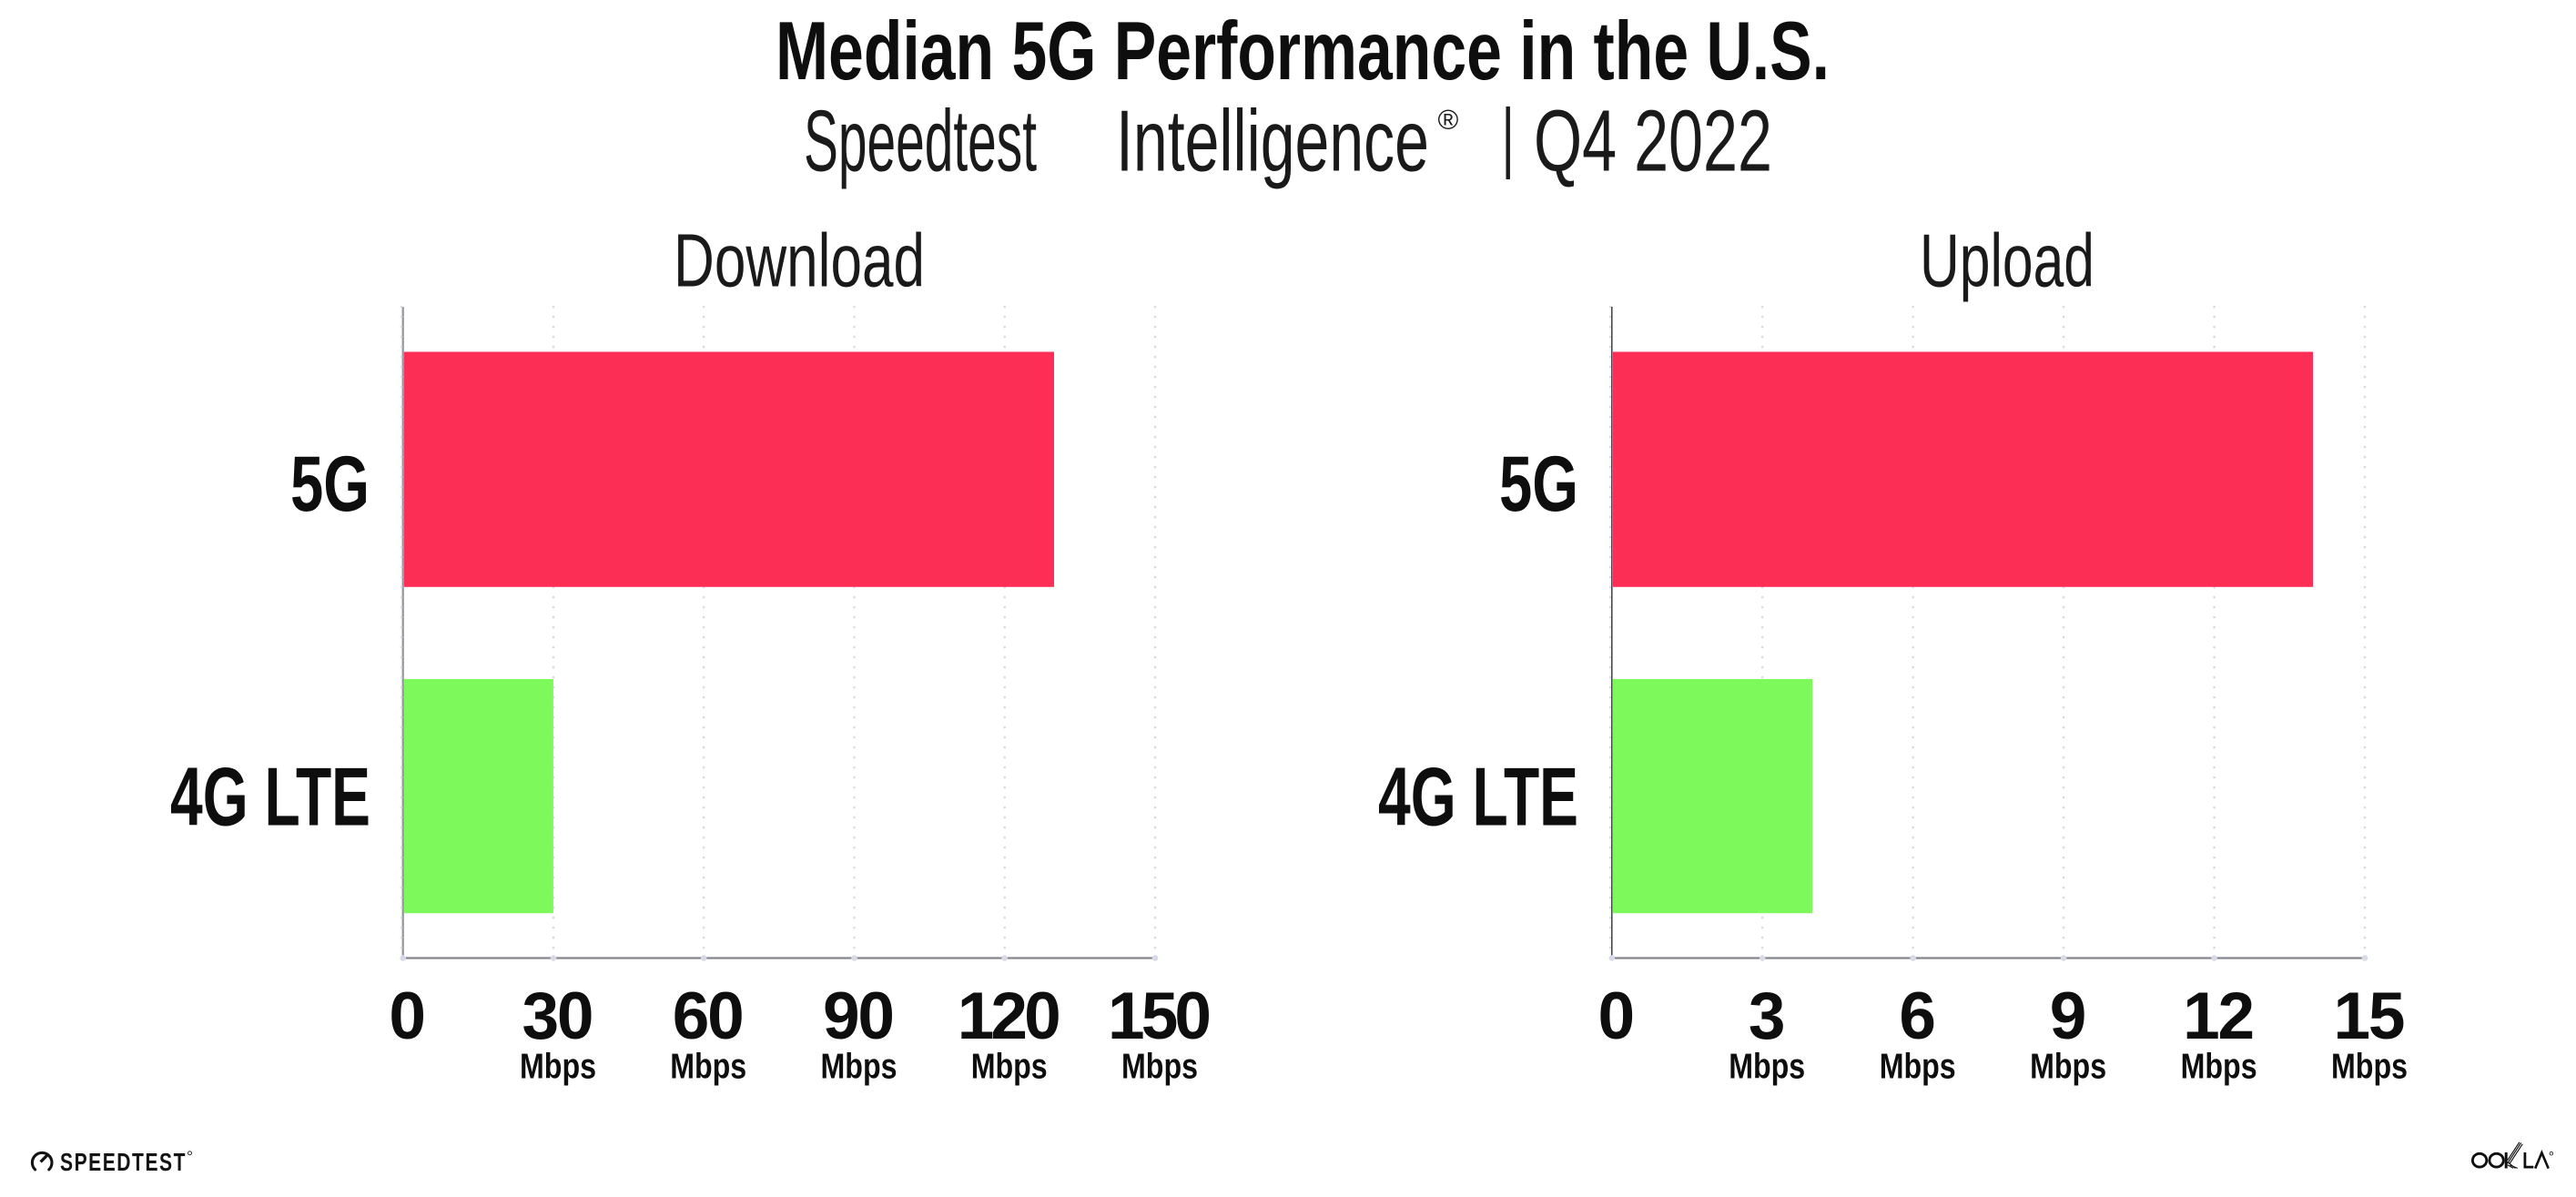 This screenshot has width=2576, height=1197. Describe the element at coordinates (709, 1016) in the screenshot. I see `svg-text: 60` at that location.